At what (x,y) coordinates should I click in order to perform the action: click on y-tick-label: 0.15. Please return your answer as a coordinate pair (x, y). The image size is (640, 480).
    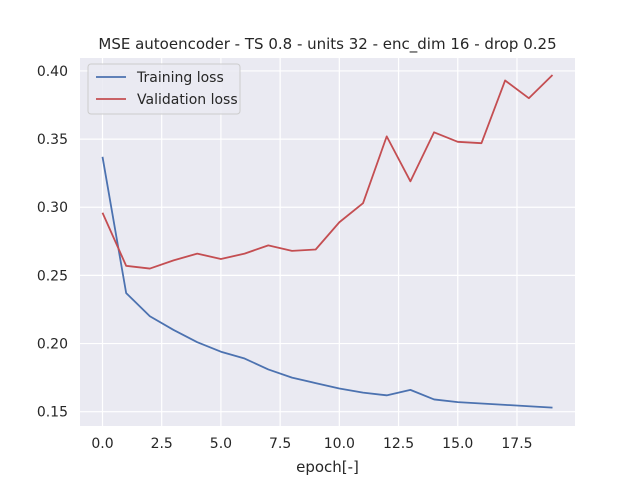
    Looking at the image, I should click on (52, 413).